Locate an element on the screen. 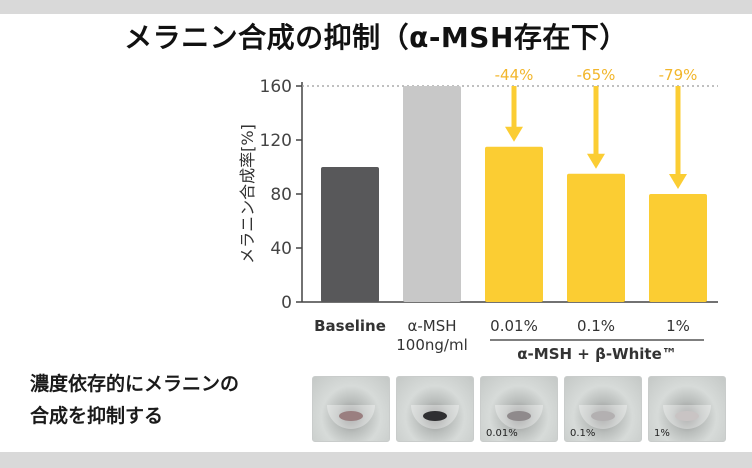 The image size is (752, 468). caption: 濃度依存的にメラニンの 合成を抑制する is located at coordinates (134, 400).